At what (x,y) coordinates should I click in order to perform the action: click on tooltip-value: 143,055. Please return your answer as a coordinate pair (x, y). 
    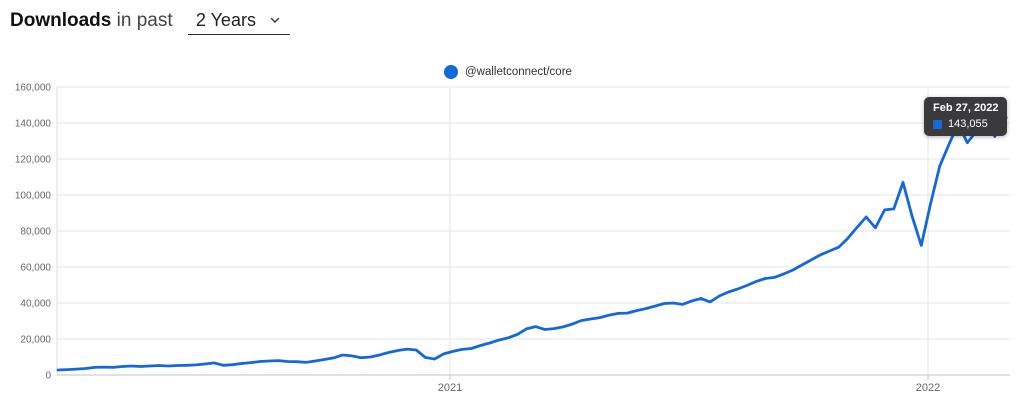
    Looking at the image, I should click on (968, 124).